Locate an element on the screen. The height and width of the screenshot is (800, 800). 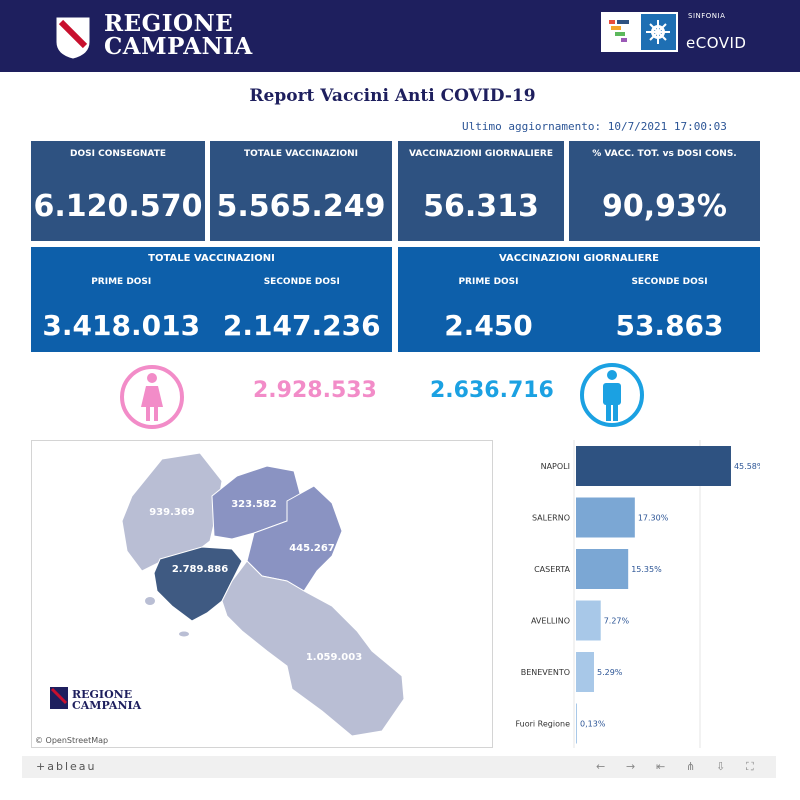
logo-line2: CAMPANIA is located at coordinates (178, 46).